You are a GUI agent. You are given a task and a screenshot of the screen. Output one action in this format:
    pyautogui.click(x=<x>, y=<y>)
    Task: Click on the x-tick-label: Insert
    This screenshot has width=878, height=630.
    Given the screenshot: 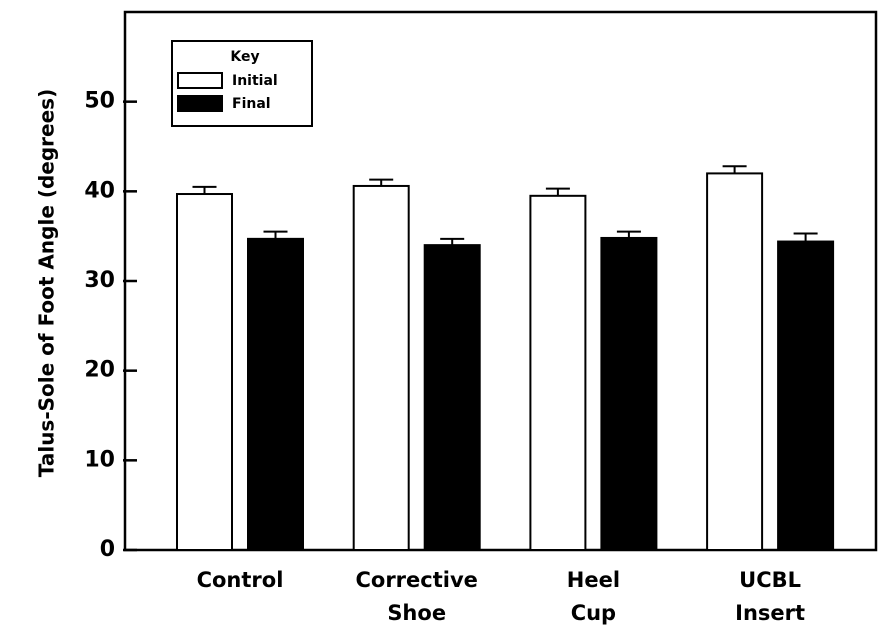 What is the action you would take?
    pyautogui.click(x=770, y=613)
    